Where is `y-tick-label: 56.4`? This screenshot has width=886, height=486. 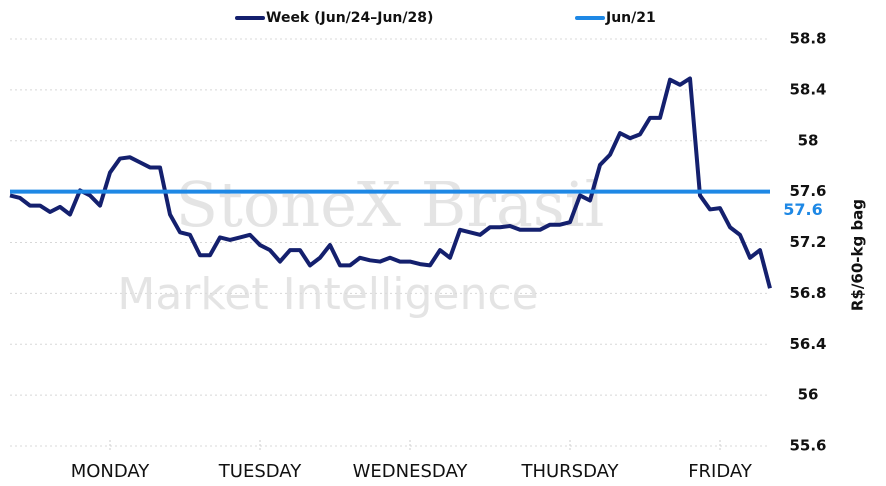
y-tick-label: 56.4 is located at coordinates (807, 344).